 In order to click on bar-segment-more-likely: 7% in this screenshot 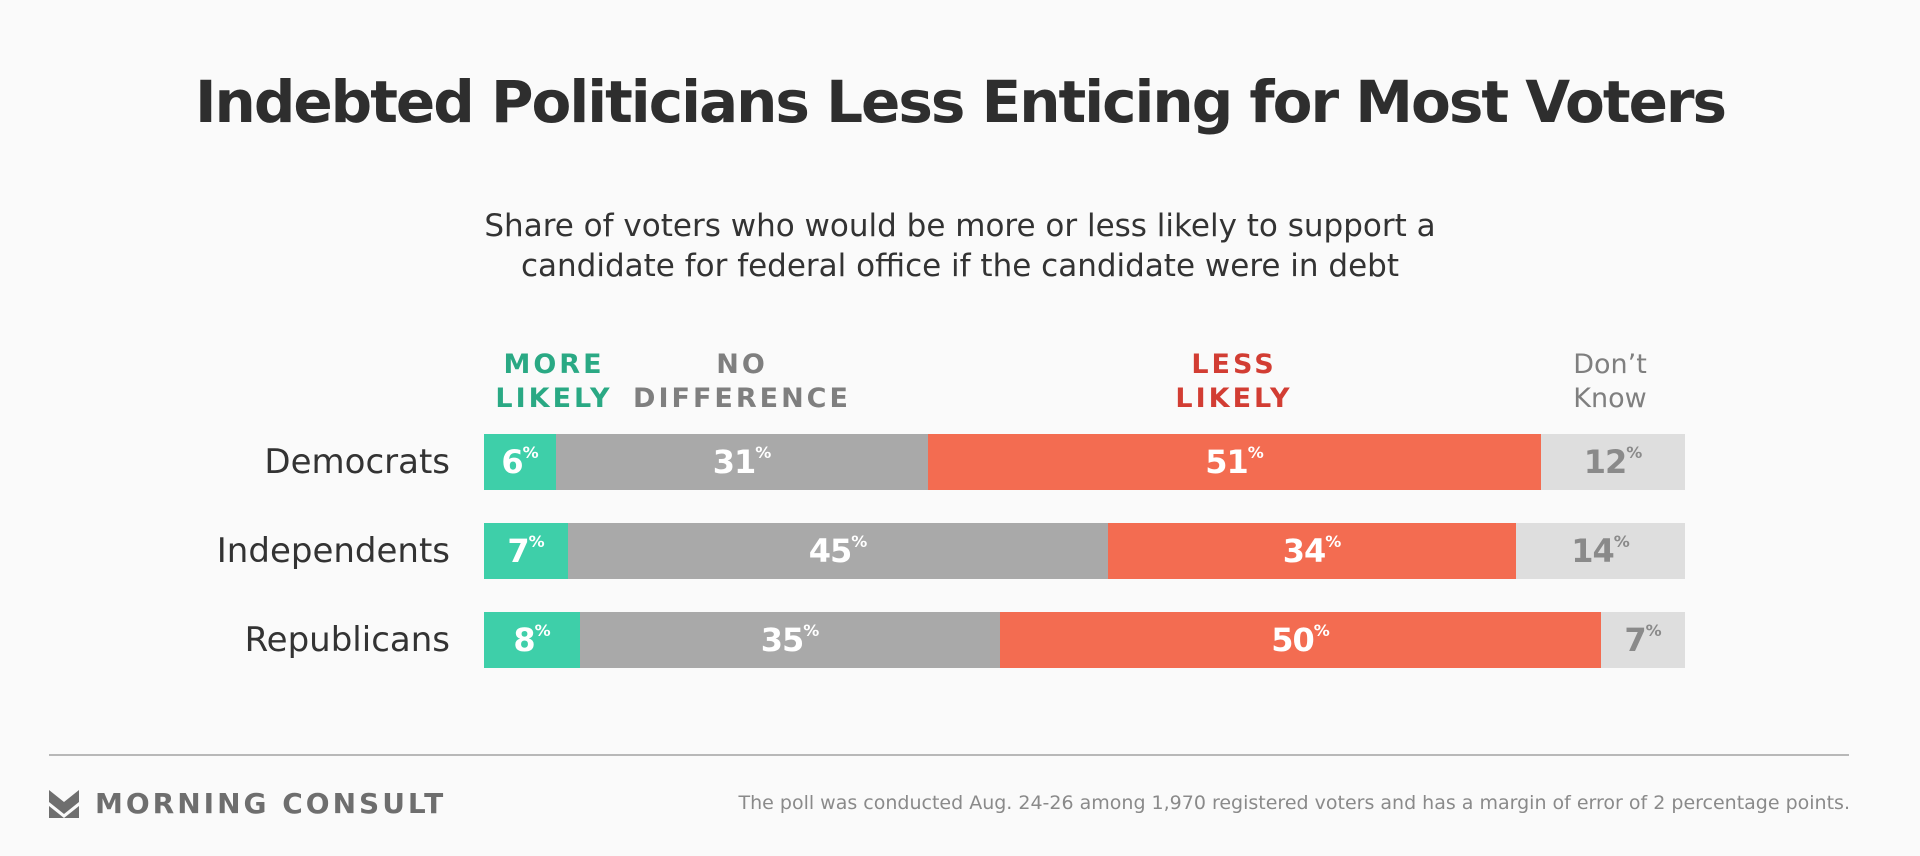, I will do `click(526, 551)`.